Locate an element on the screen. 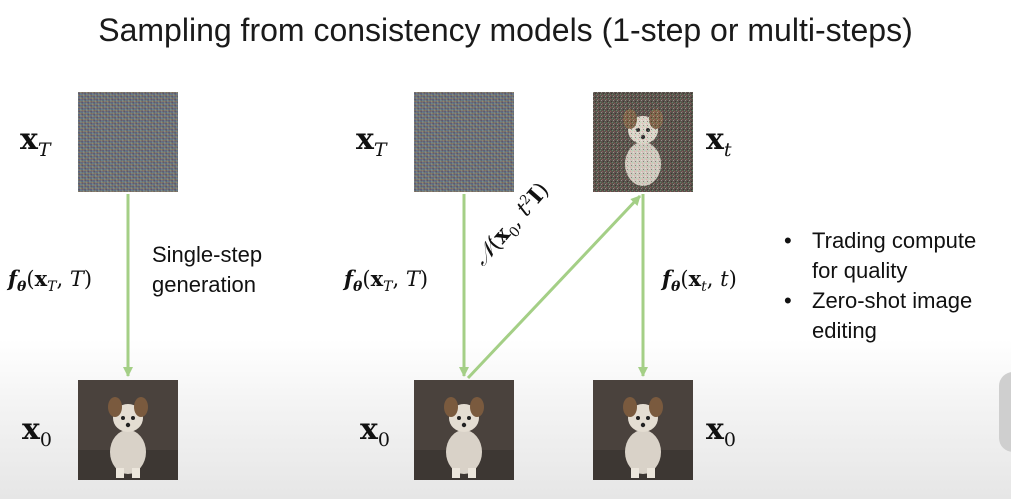 Image resolution: width=1011 pixels, height=499 pixels. noise-arrow is located at coordinates (554, 287).